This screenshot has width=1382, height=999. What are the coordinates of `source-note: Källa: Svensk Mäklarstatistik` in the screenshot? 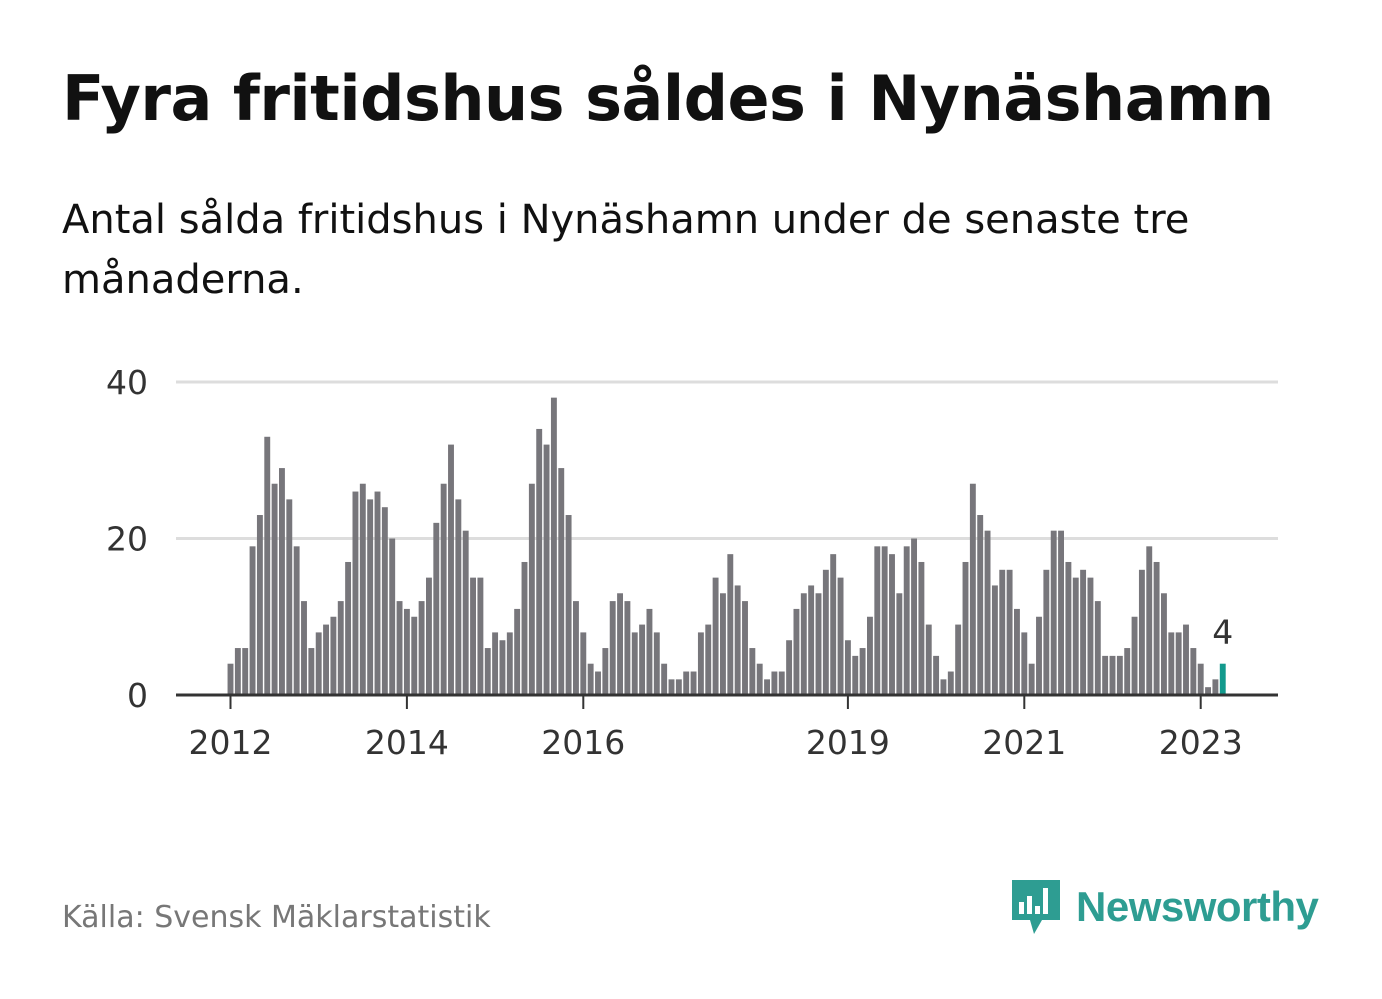 It's located at (276, 917).